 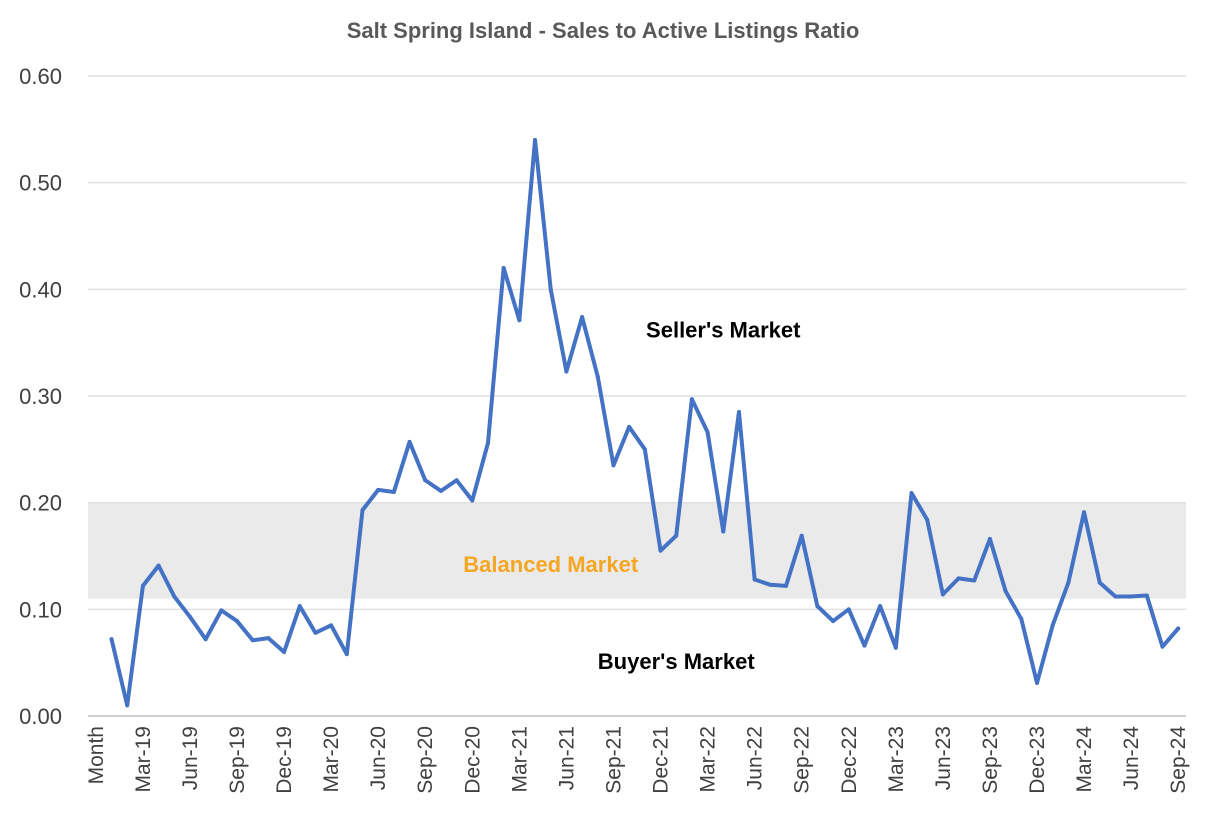 I want to click on y-tick-label: 0.40, so click(x=40, y=289).